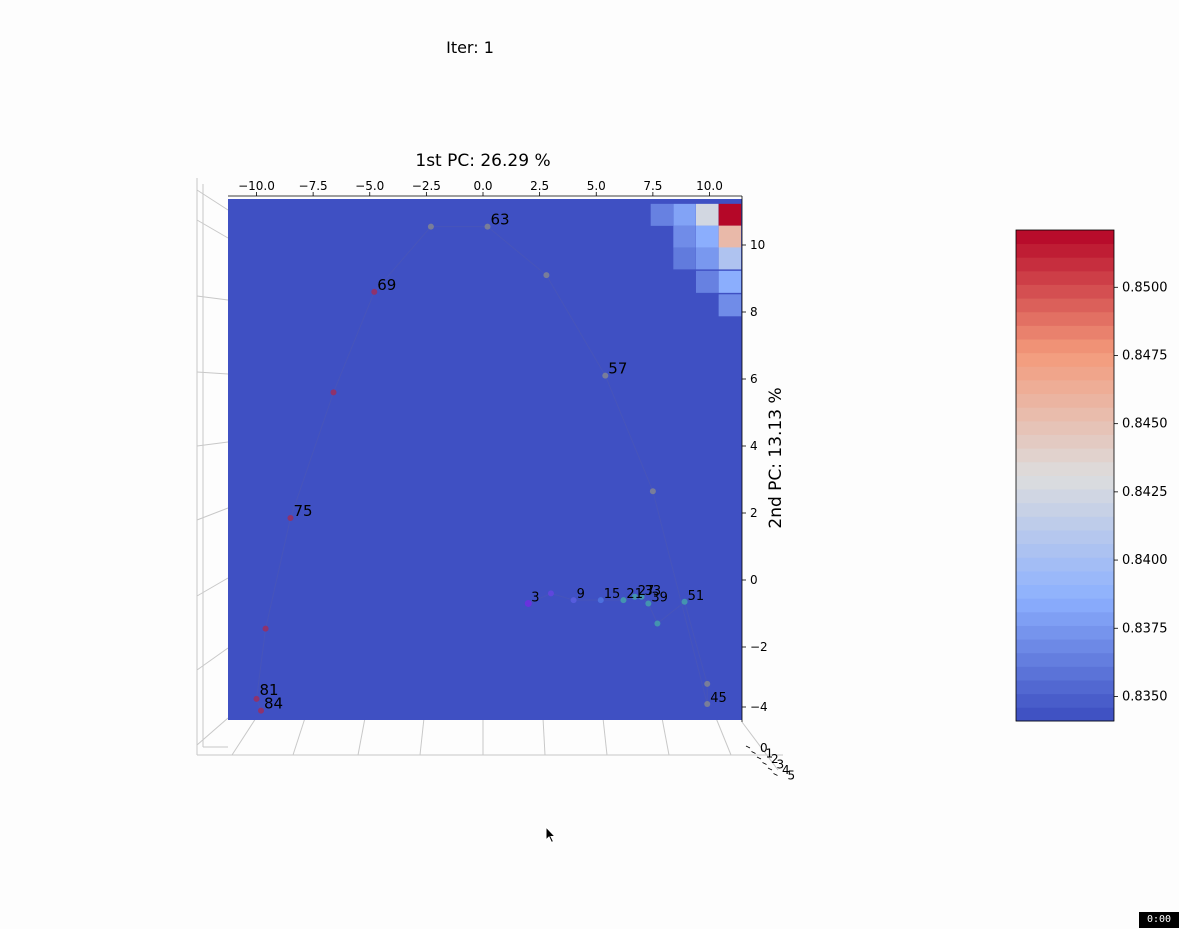 This screenshot has height=929, width=1179. I want to click on colorbar-frame, so click(1065, 475).